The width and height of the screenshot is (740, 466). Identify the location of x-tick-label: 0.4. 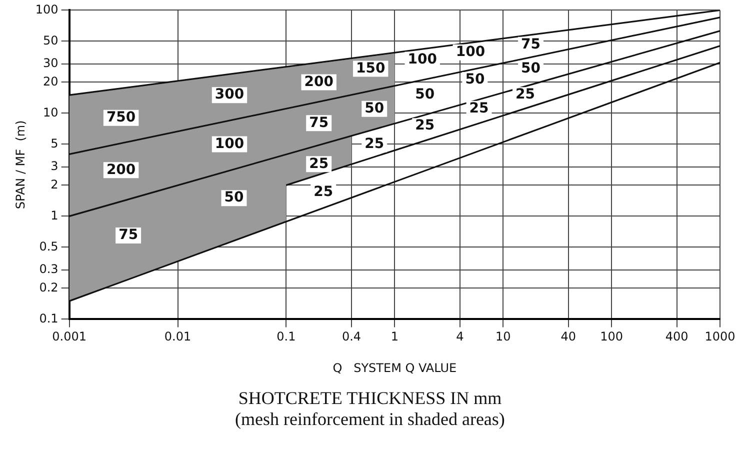
(352, 337).